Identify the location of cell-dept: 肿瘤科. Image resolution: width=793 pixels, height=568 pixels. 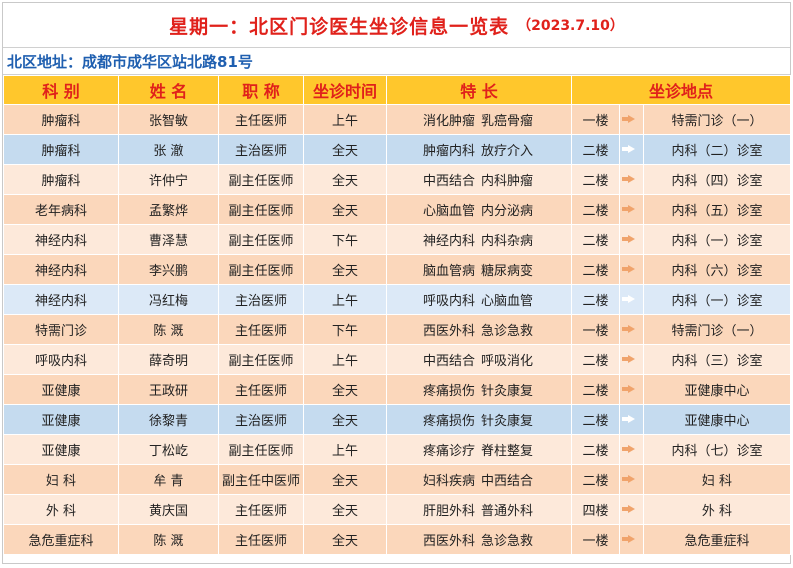
(61, 179).